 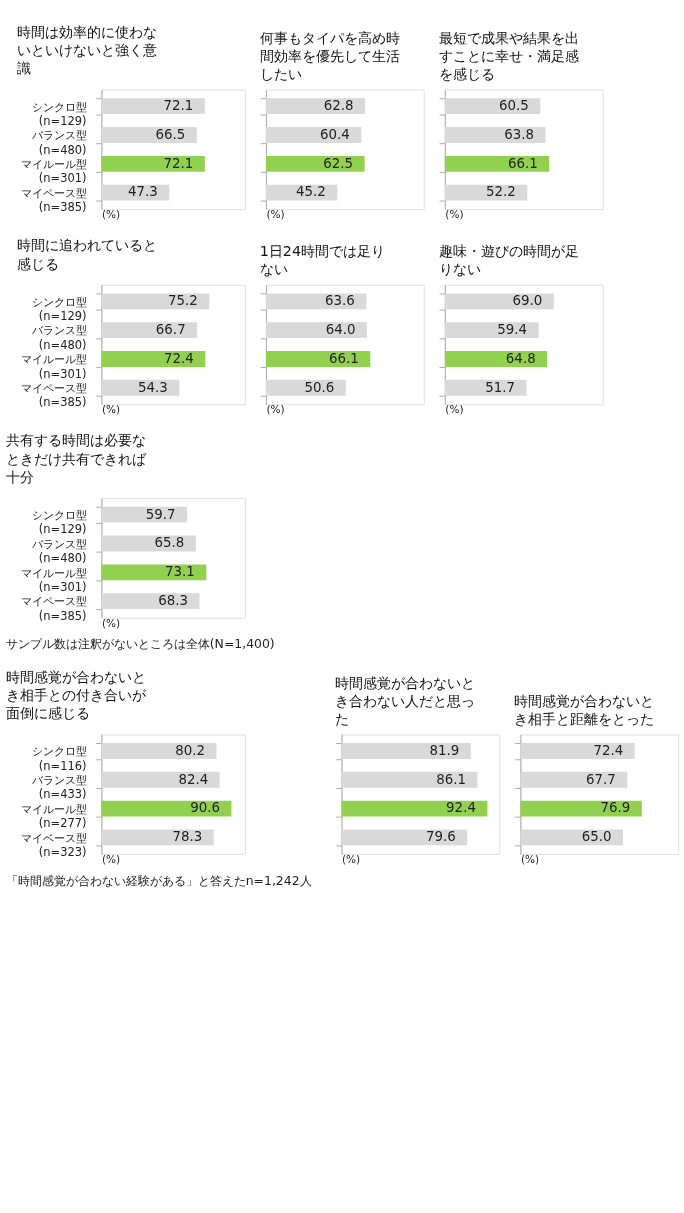 I want to click on data-label: 86.1, so click(x=451, y=779).